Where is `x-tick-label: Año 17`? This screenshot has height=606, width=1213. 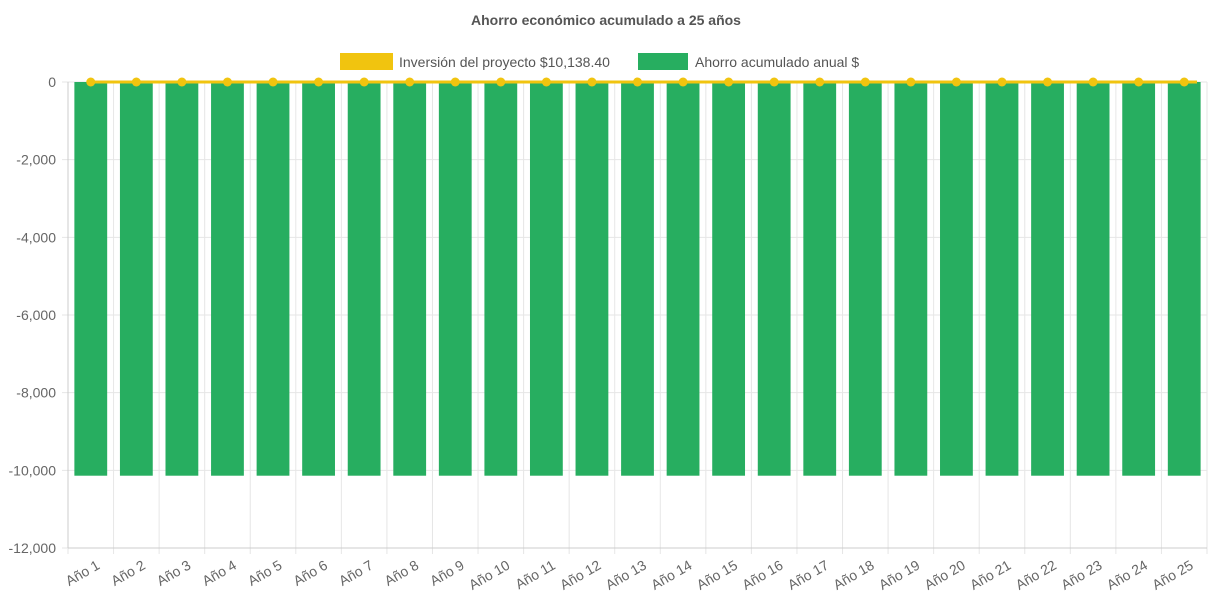
x-tick-label: Año 17 is located at coordinates (808, 575).